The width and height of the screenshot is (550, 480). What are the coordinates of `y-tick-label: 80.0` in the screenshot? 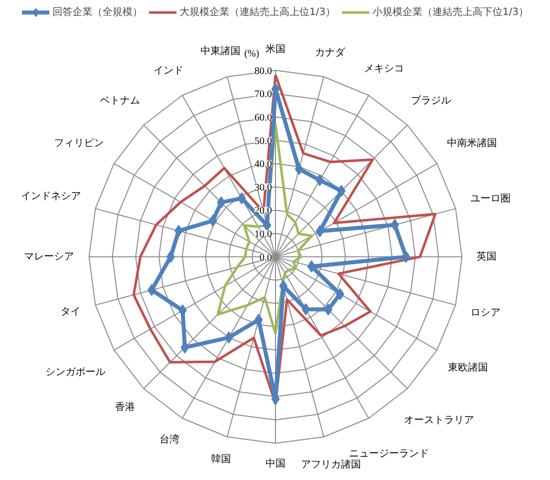 It's located at (263, 71).